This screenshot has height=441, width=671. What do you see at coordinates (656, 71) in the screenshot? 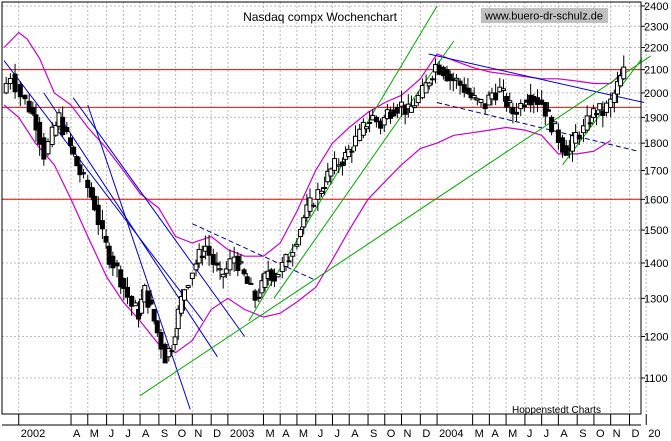
I see `y-tick-label: 2100` at bounding box center [656, 71].